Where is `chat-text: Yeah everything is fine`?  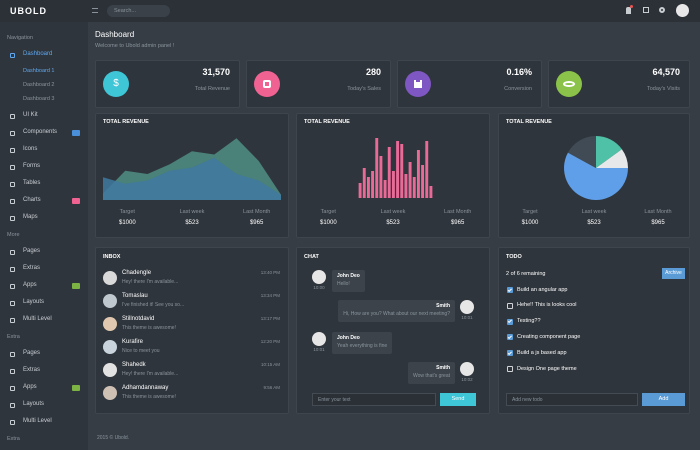 chat-text: Yeah everything is fine is located at coordinates (362, 346).